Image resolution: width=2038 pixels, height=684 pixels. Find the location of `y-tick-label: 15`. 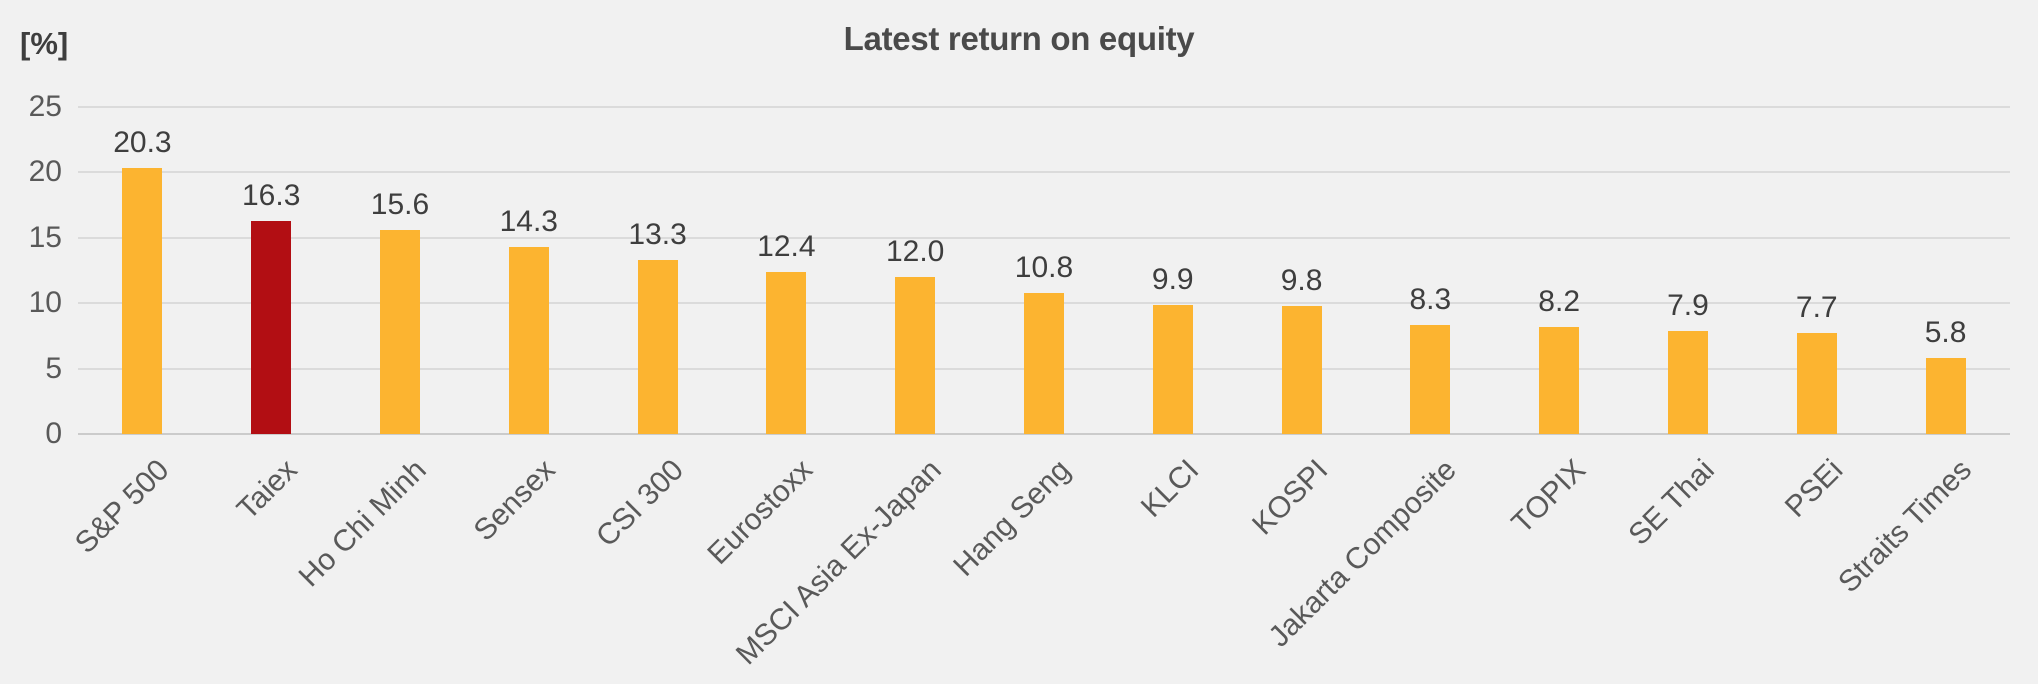

y-tick-label: 15 is located at coordinates (45, 237).